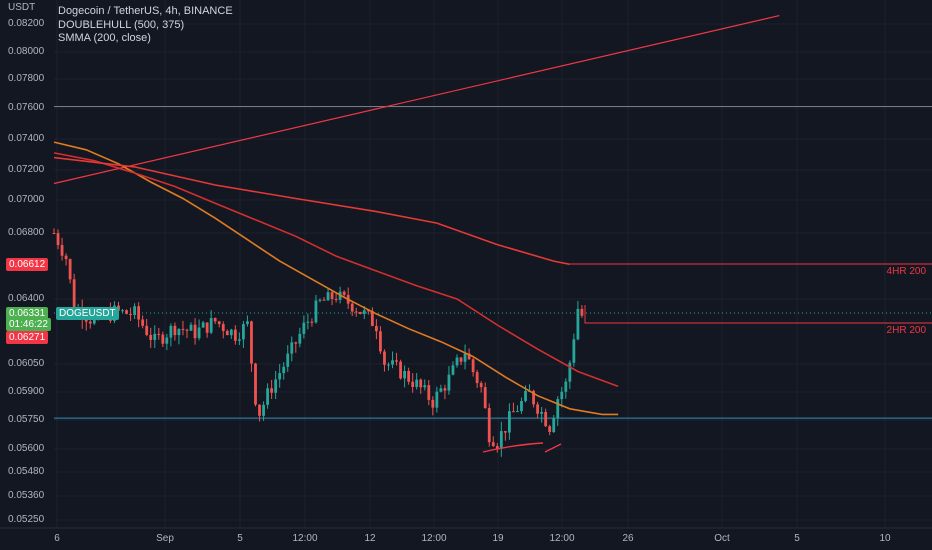 The height and width of the screenshot is (550, 932). Describe the element at coordinates (513, 447) in the screenshot. I see `swing-low-mark` at that location.